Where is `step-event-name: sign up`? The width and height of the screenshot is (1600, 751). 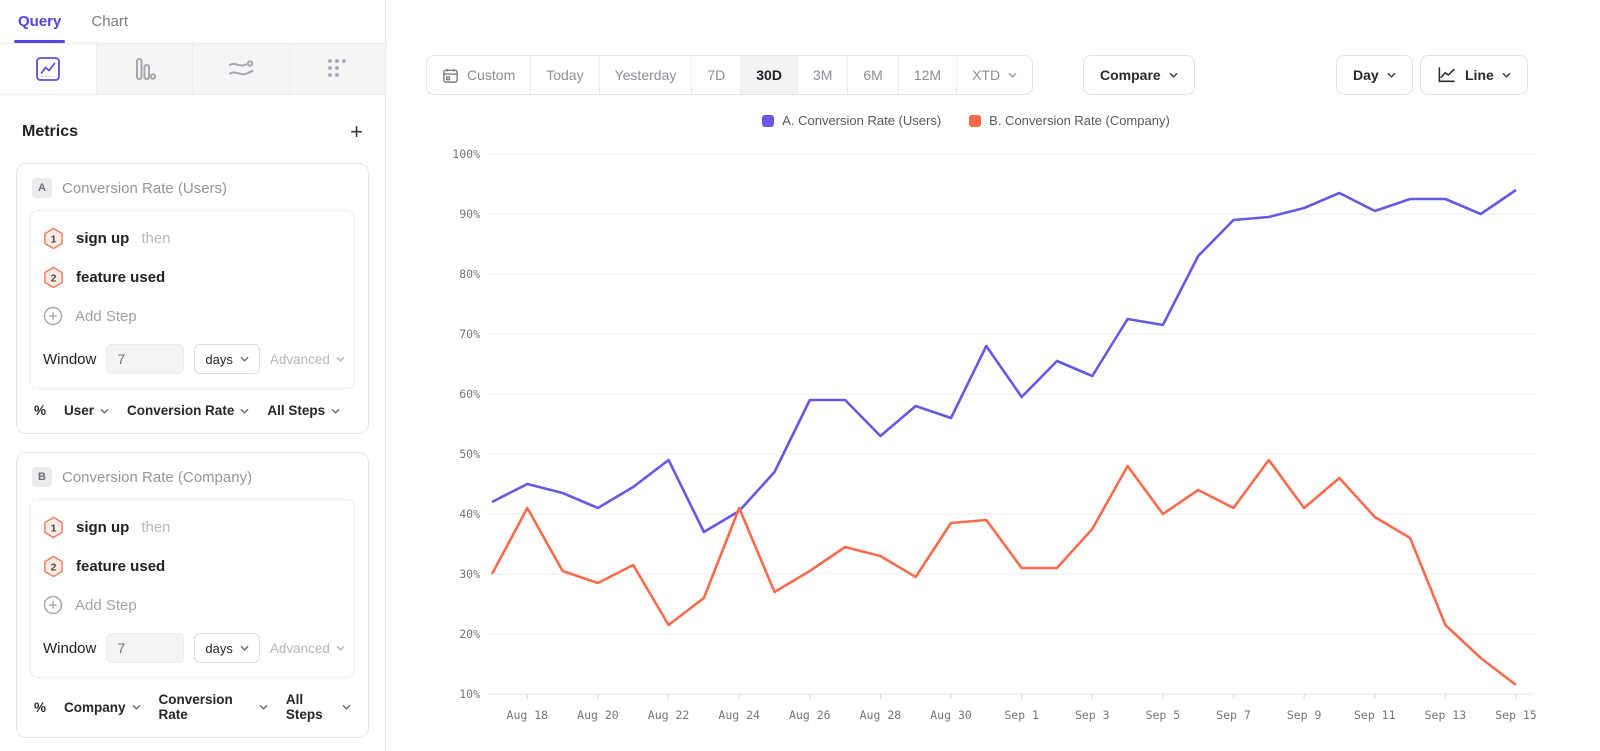
step-event-name: sign up is located at coordinates (103, 238).